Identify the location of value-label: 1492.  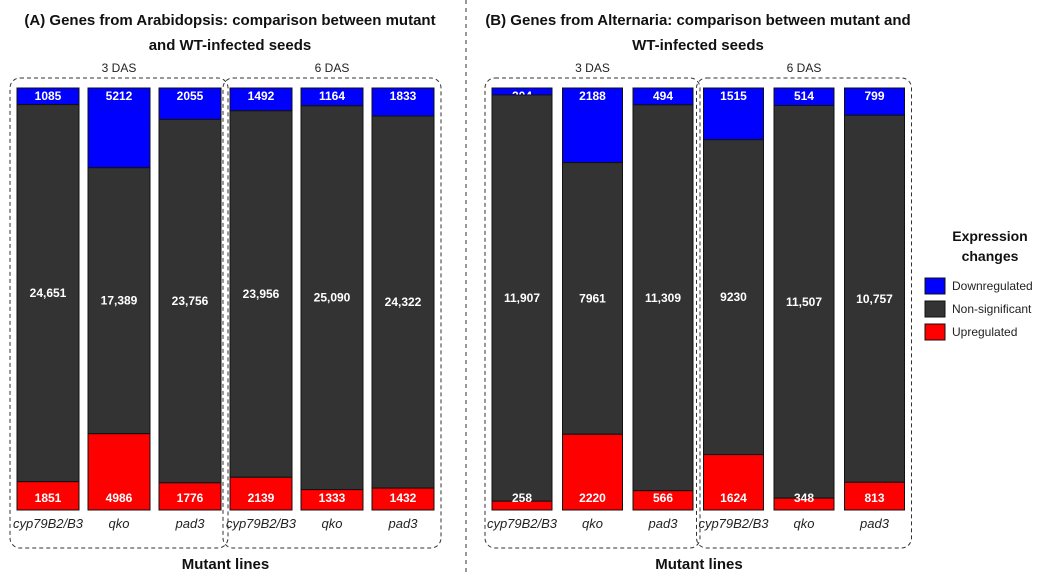
(261, 96).